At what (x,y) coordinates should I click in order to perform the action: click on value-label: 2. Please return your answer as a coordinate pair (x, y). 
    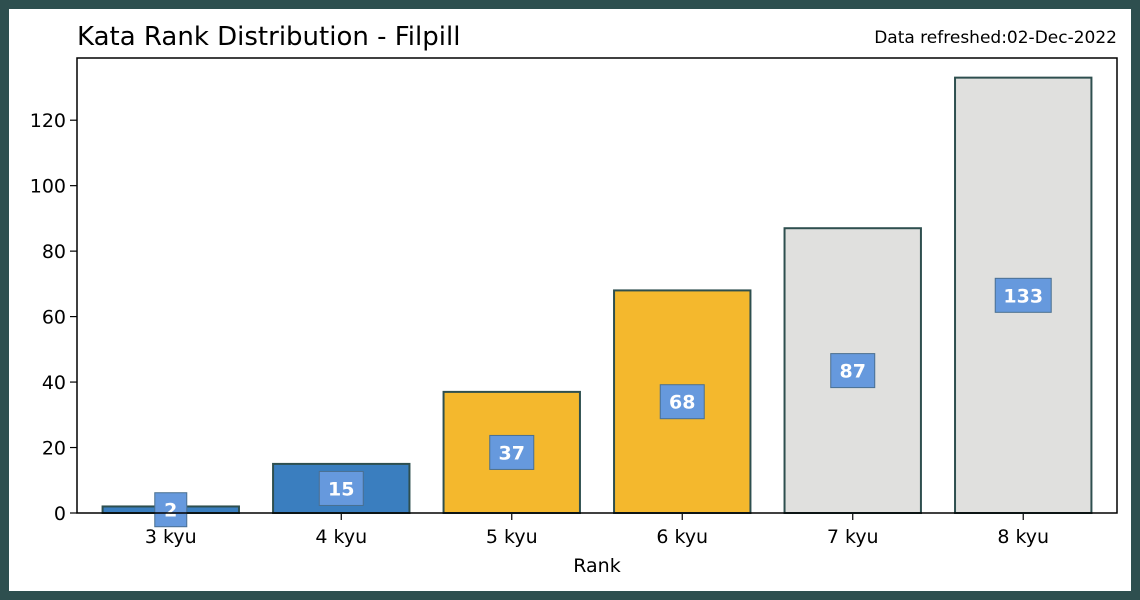
    Looking at the image, I should click on (170, 511).